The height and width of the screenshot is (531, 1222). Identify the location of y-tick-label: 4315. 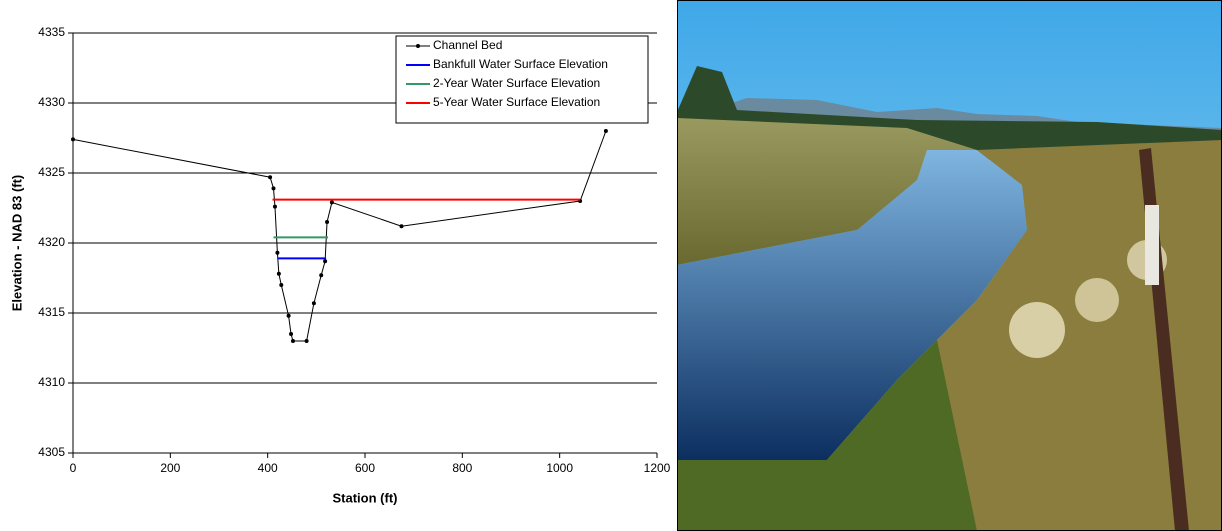
(51, 312).